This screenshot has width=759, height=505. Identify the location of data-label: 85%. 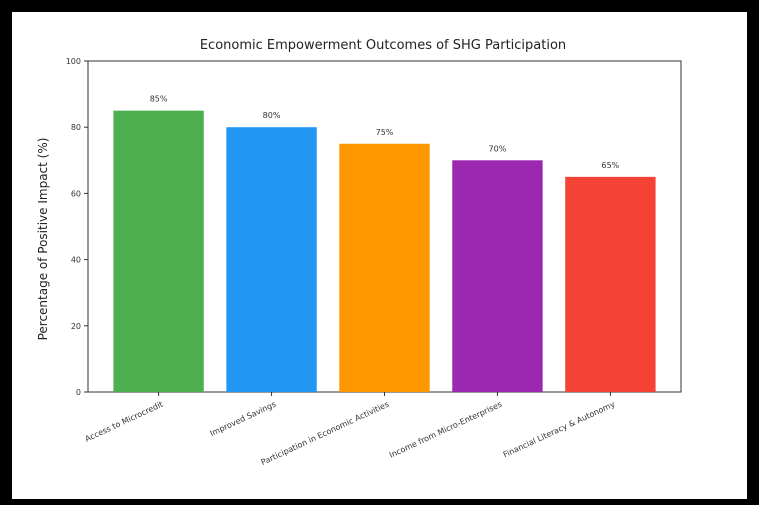
(159, 99).